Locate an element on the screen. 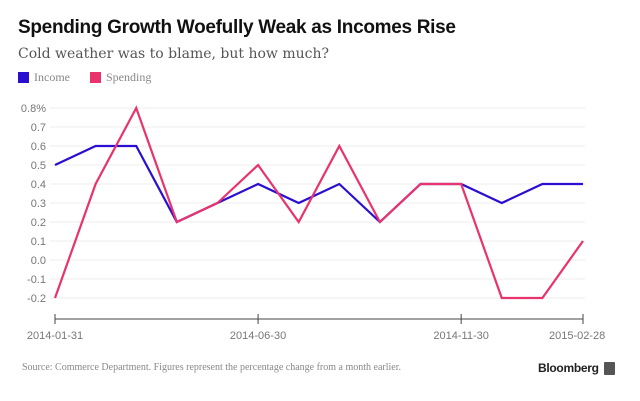  chart-subtitle: Cold weather was to blame, but how much? is located at coordinates (174, 54).